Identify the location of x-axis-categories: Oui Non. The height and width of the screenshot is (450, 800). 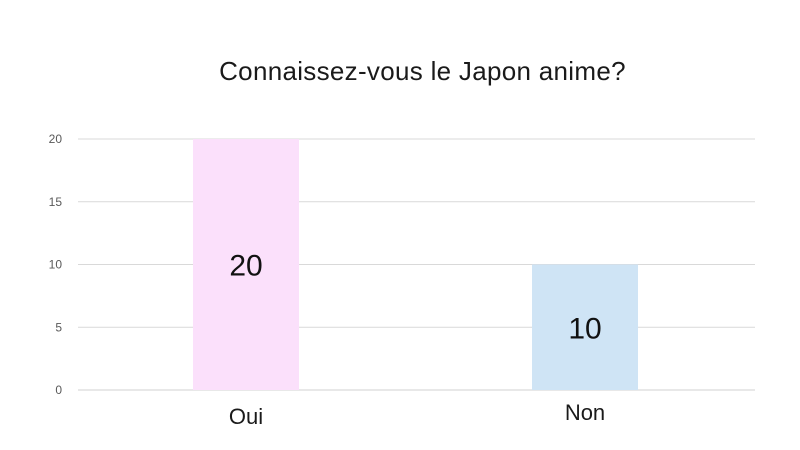
(417, 414).